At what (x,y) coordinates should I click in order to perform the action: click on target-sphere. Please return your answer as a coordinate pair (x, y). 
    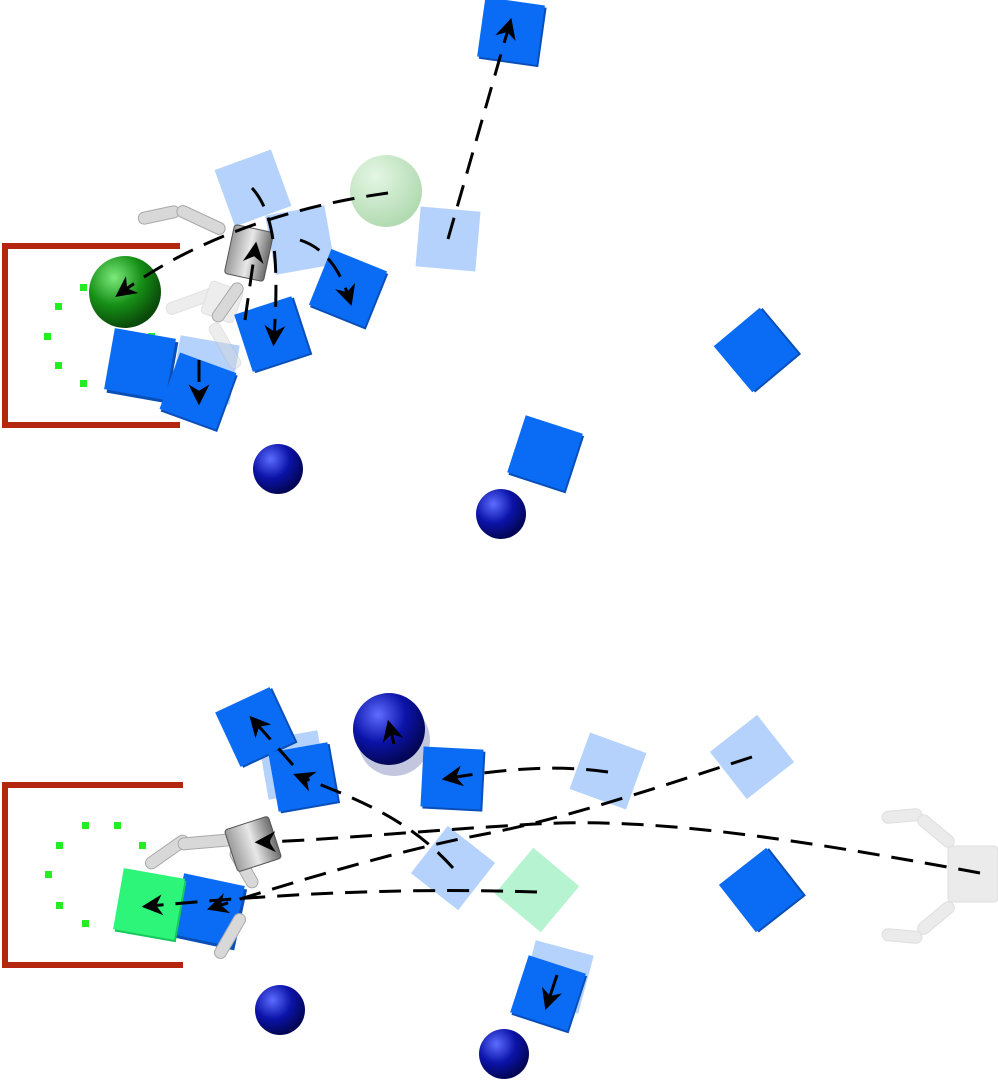
    Looking at the image, I should click on (125, 292).